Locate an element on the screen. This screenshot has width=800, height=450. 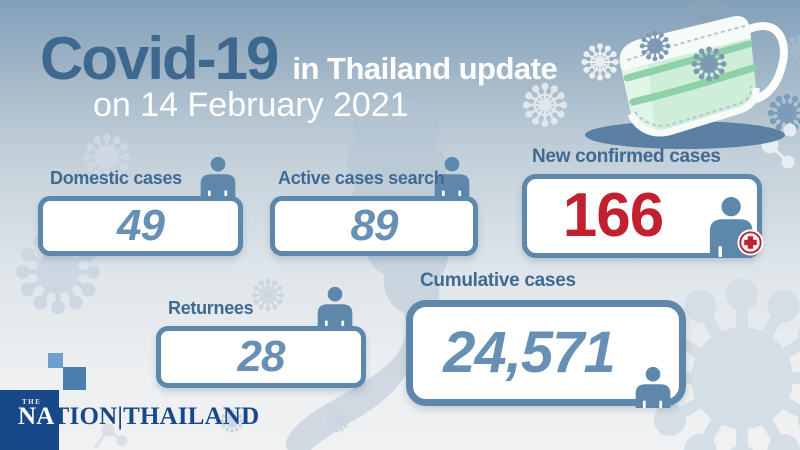
face-mask-icon is located at coordinates (686, 82).